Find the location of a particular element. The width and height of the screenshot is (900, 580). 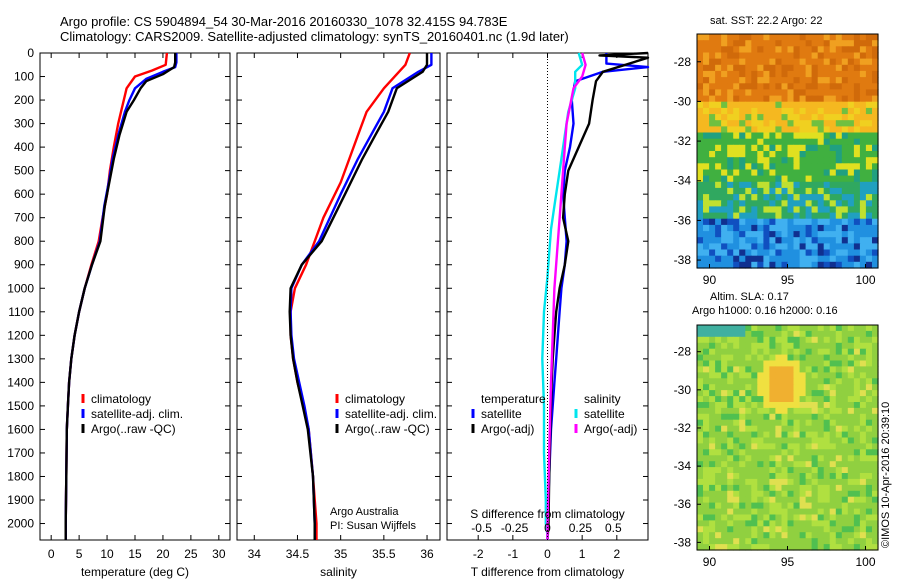

sal-series-line is located at coordinates (358, 296).